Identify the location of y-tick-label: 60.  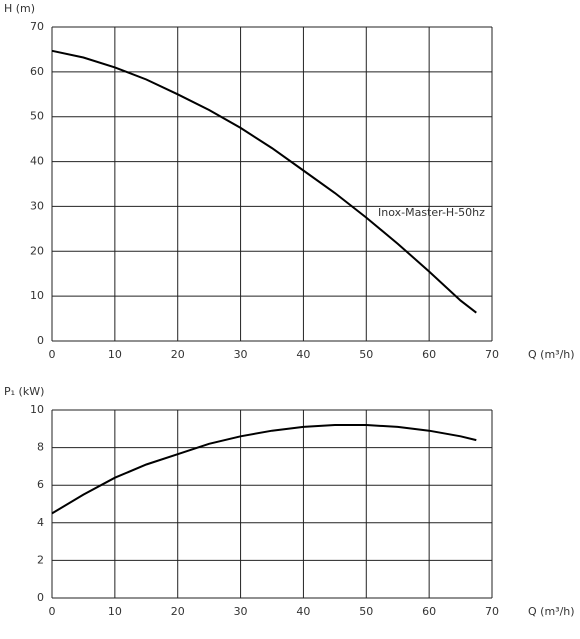
(37, 71).